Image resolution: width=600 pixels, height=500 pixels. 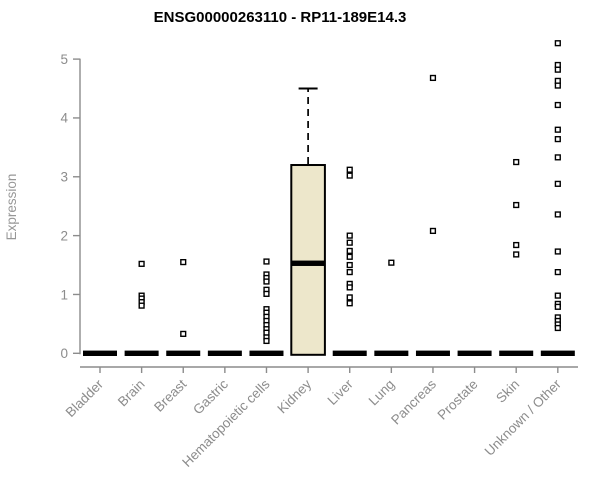 I want to click on x-tick-label: Lung, so click(x=382, y=393).